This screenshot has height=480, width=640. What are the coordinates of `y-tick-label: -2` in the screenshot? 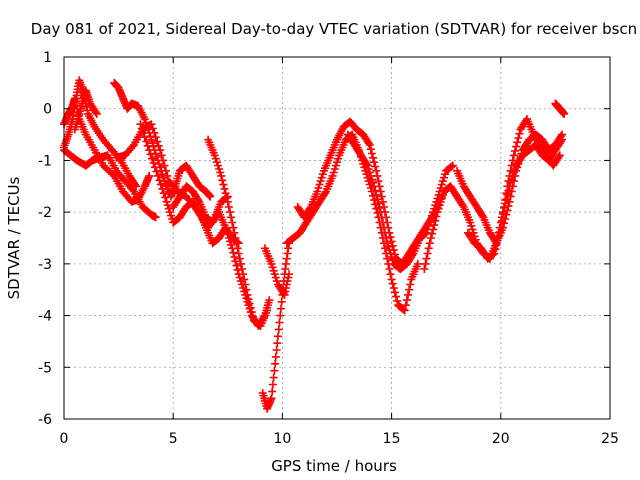 It's located at (45, 213).